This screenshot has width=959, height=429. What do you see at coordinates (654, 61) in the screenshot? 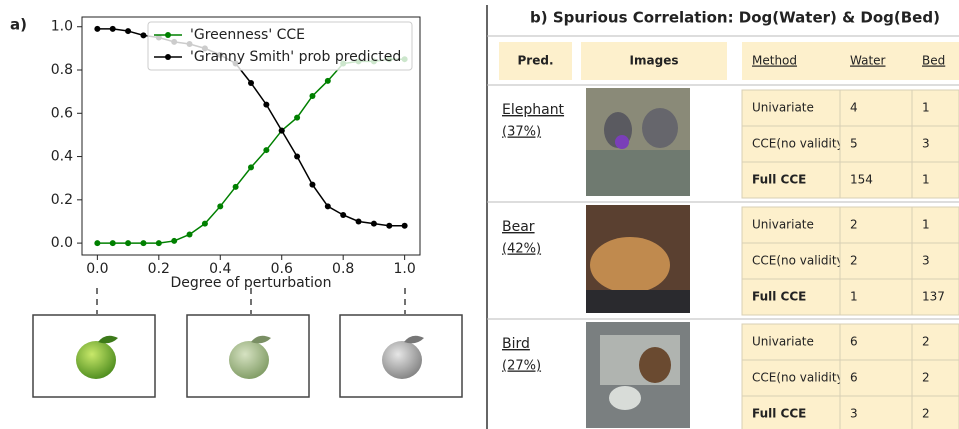
I see `header-label: Images` at bounding box center [654, 61].